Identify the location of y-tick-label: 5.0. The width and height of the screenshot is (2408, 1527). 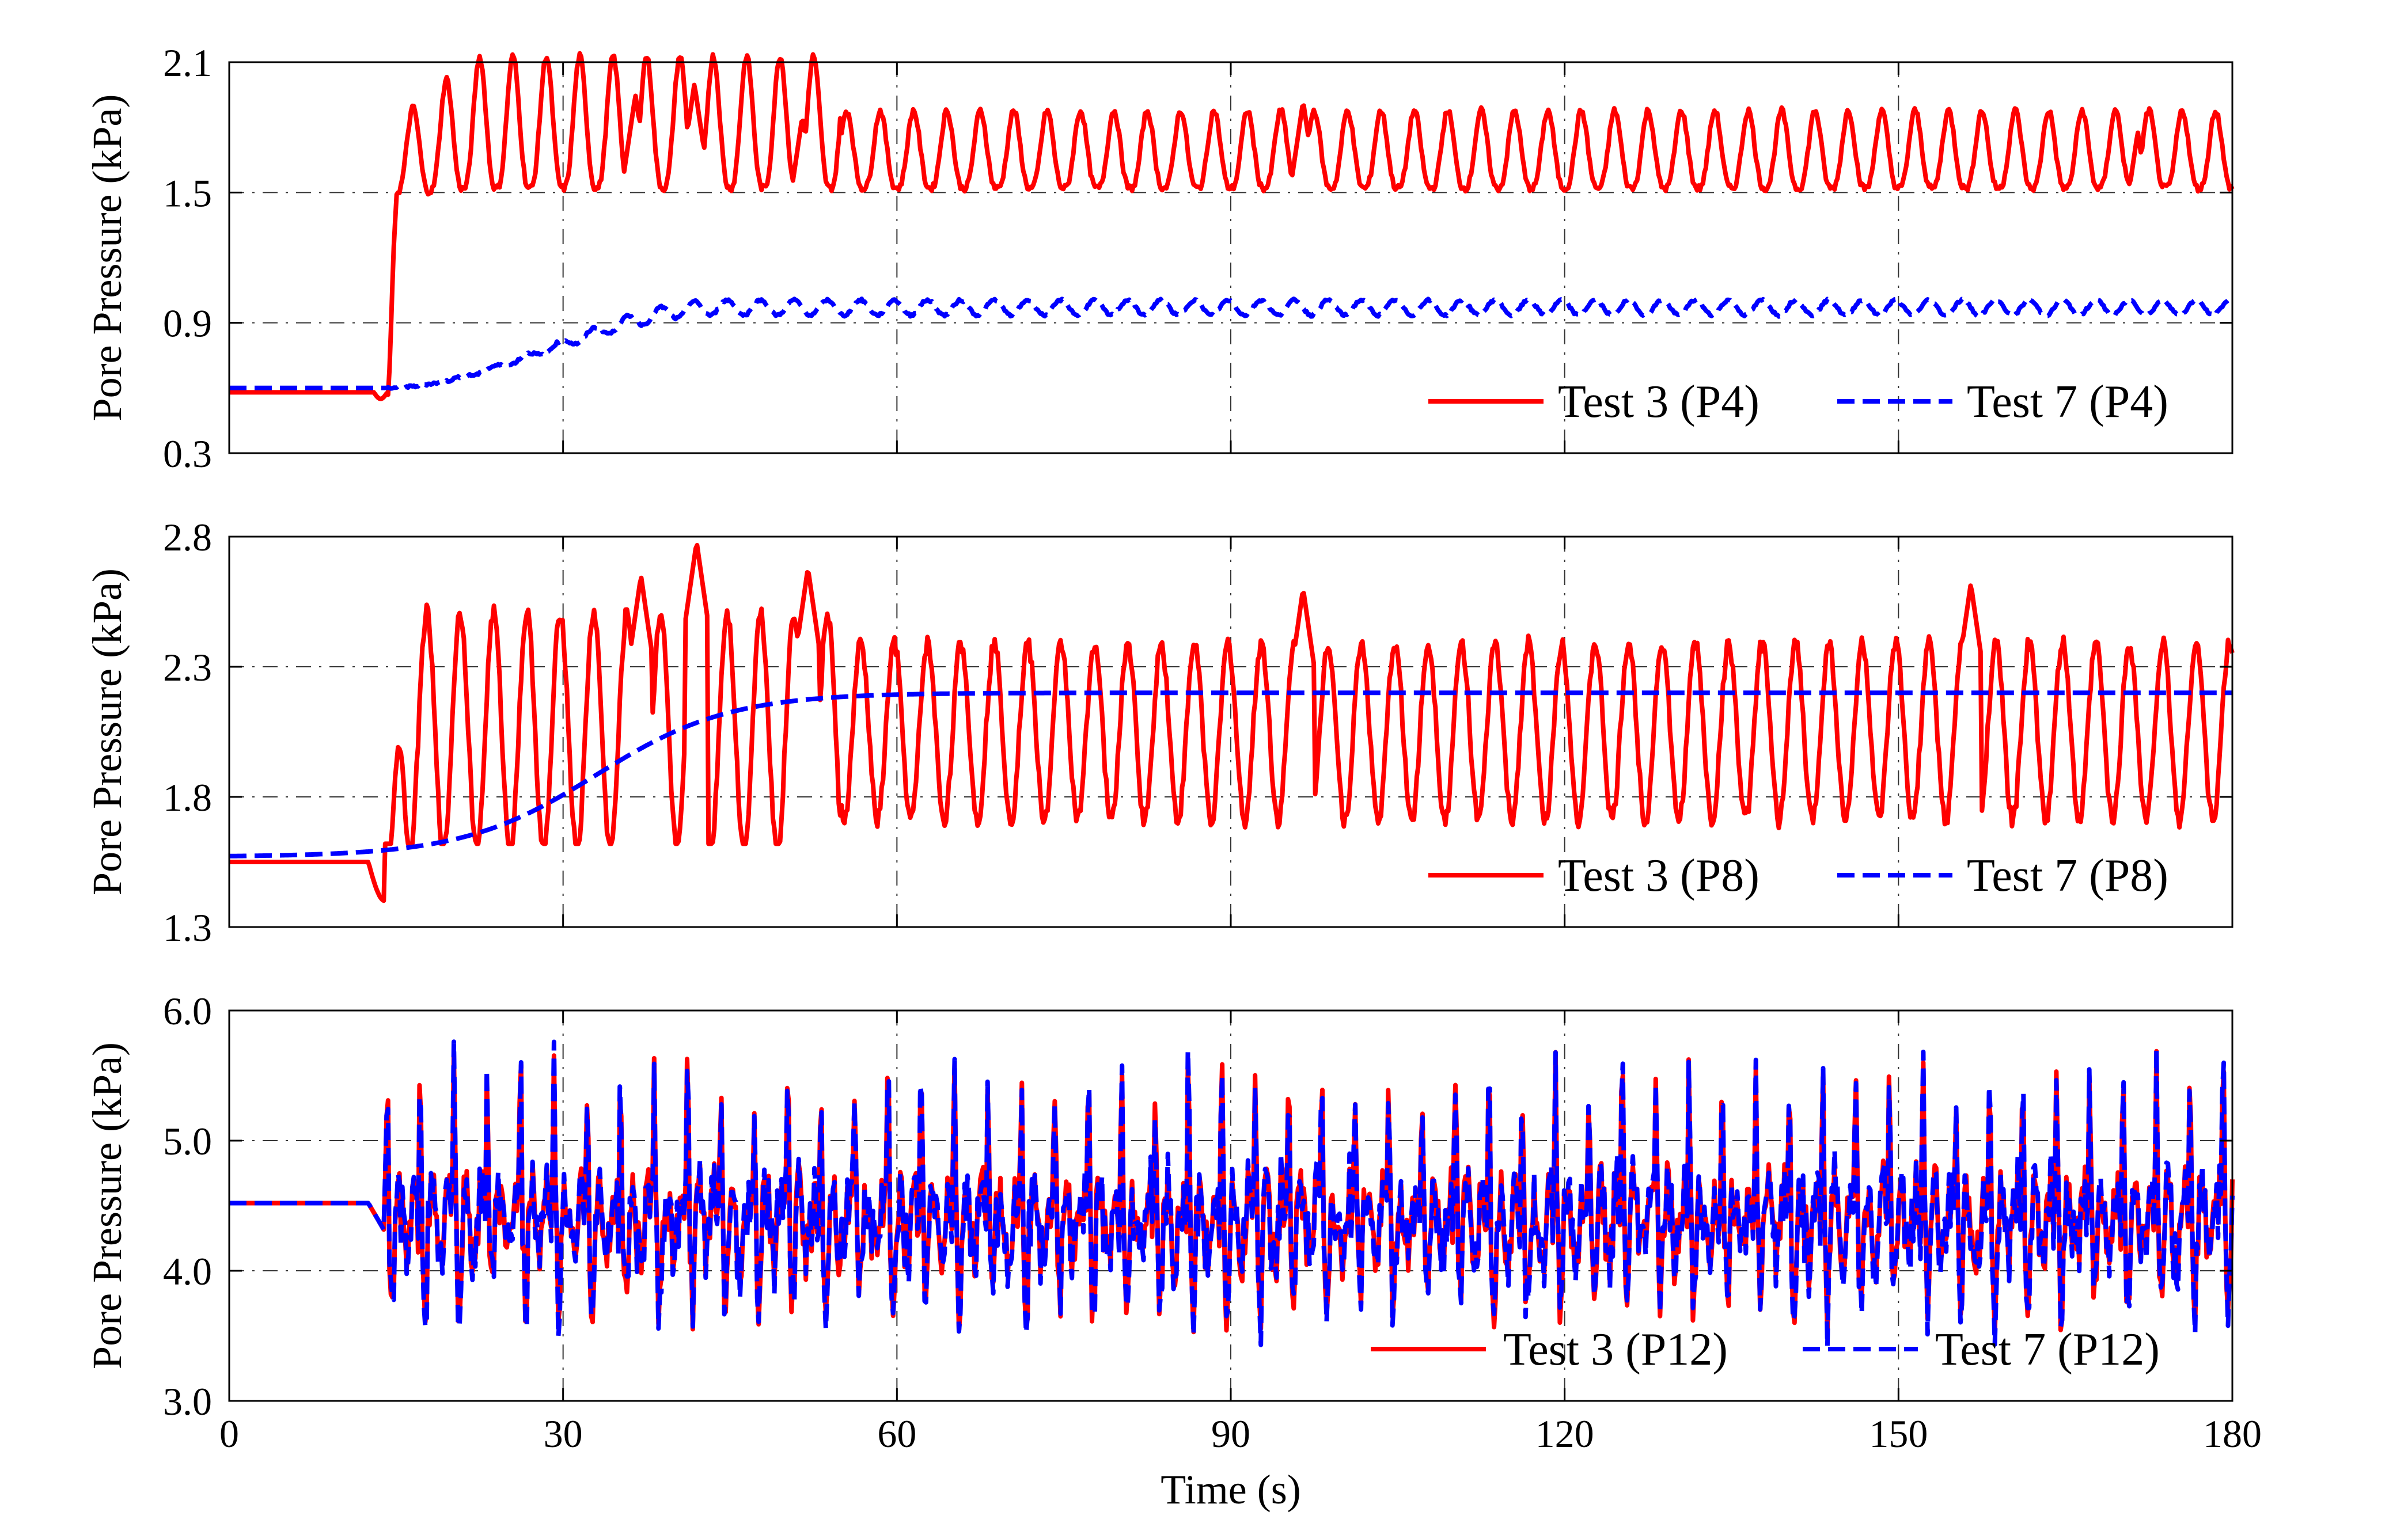
(187, 1141).